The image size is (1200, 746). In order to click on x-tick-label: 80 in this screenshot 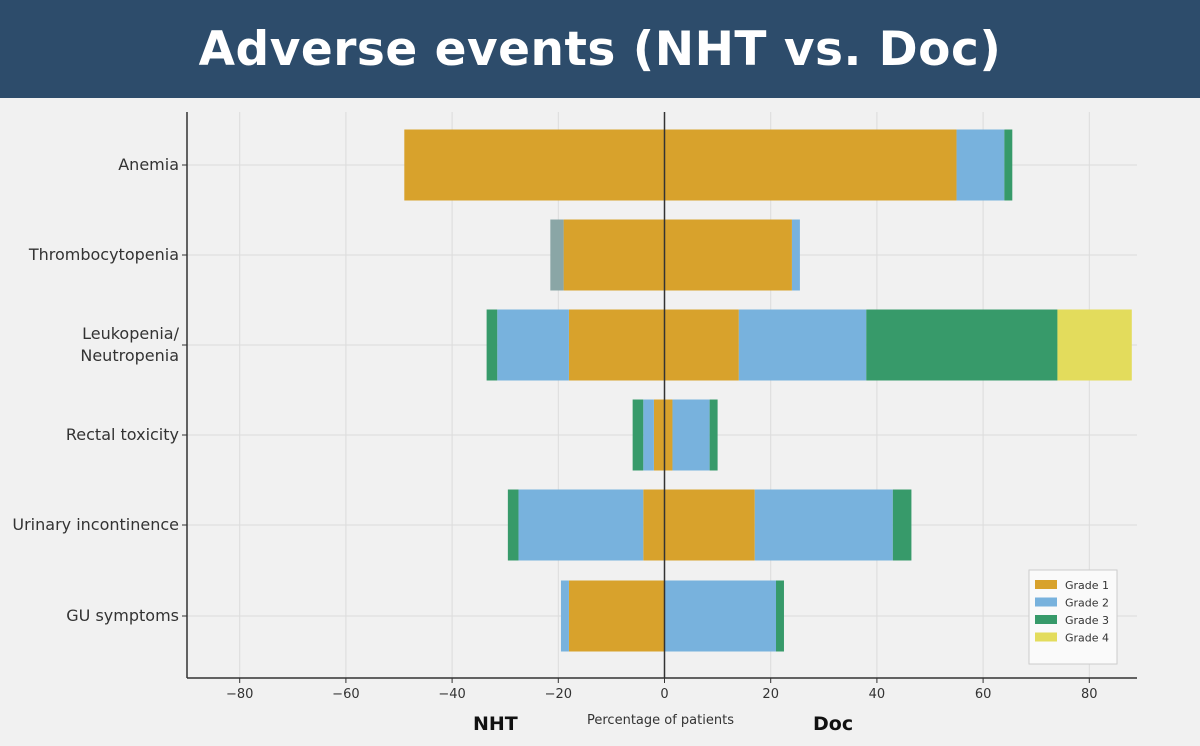, I will do `click(1089, 694)`.